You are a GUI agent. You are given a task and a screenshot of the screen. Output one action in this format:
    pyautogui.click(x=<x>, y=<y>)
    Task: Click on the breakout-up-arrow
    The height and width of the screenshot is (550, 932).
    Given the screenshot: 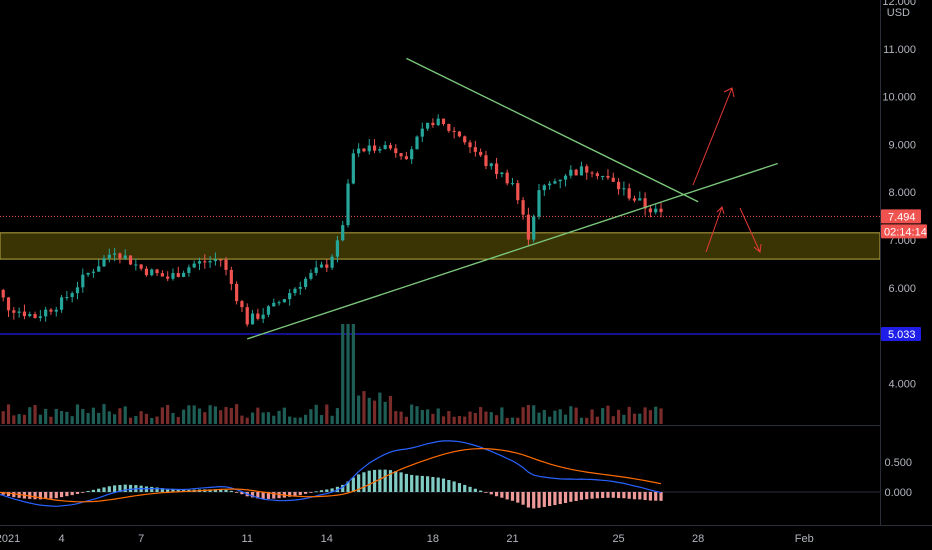 What is the action you would take?
    pyautogui.click(x=713, y=136)
    